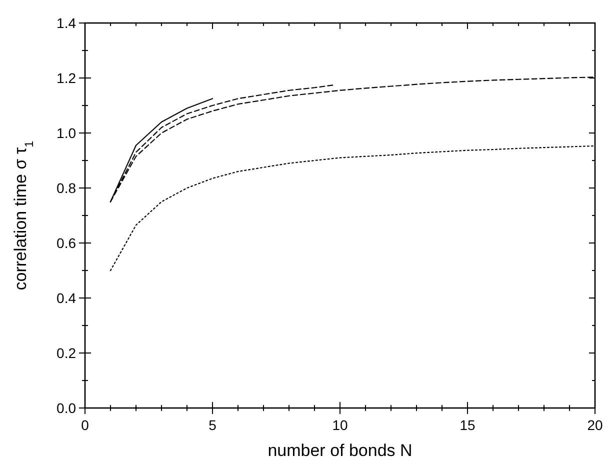  Describe the element at coordinates (66, 78) in the screenshot. I see `y-tick-label: 1.2` at that location.